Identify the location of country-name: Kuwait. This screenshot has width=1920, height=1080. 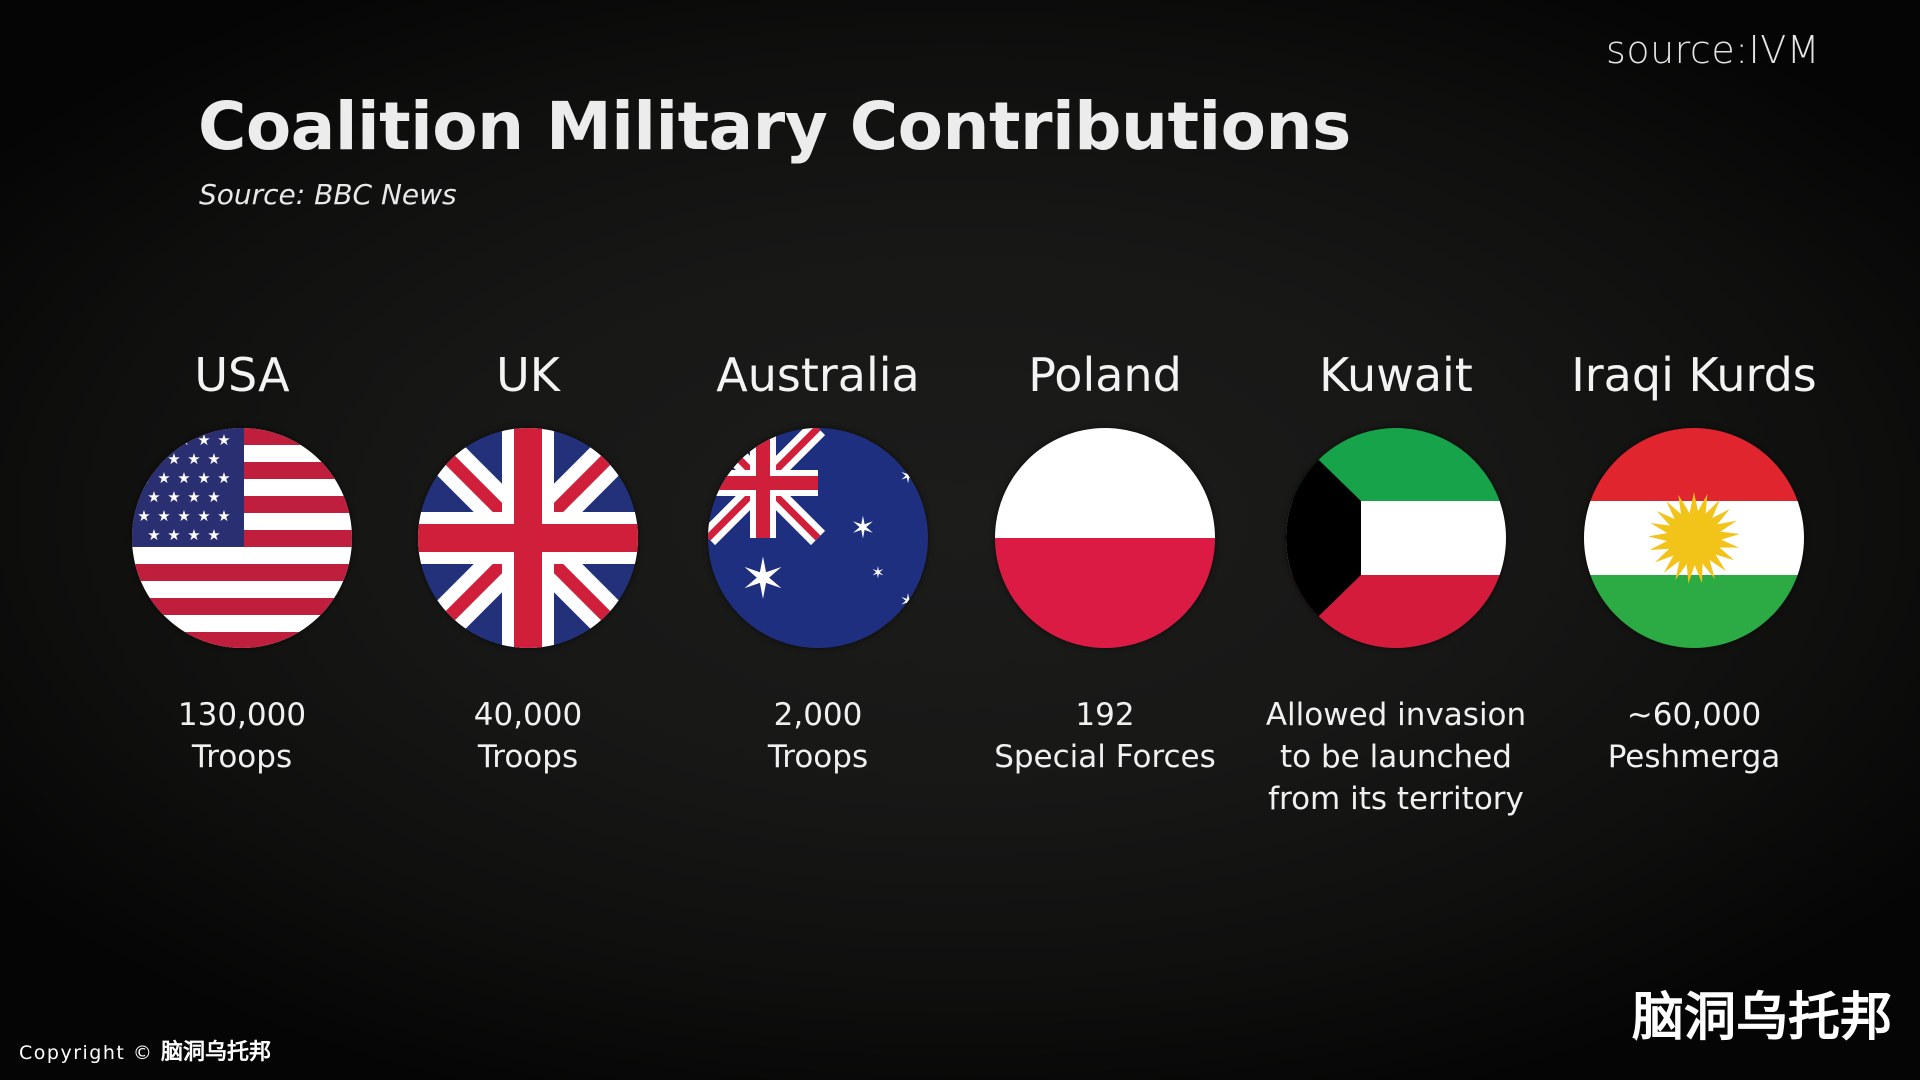
(1396, 375).